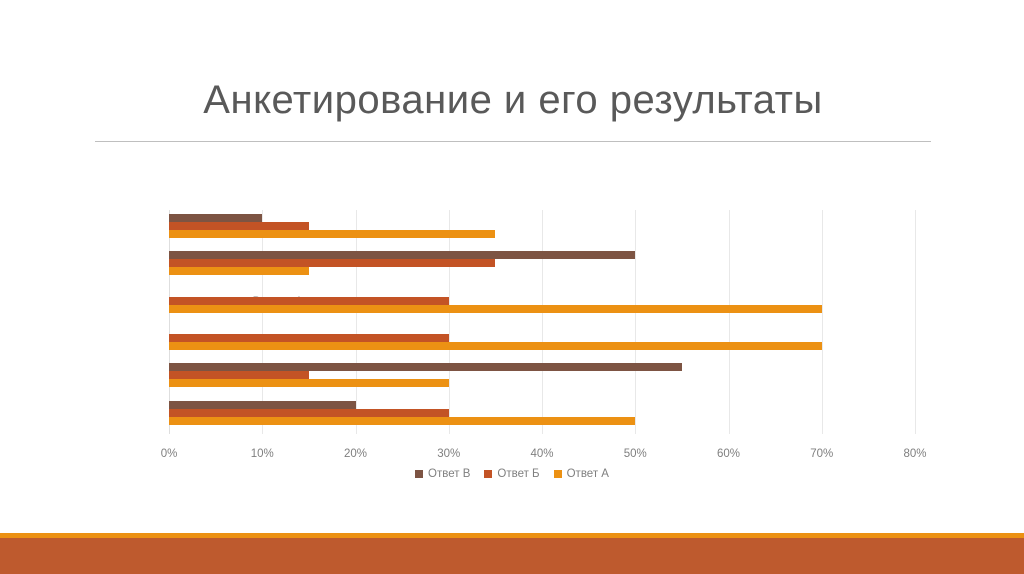 The image size is (1024, 574). What do you see at coordinates (822, 454) in the screenshot?
I see `x-axis-tick-label: 70%` at bounding box center [822, 454].